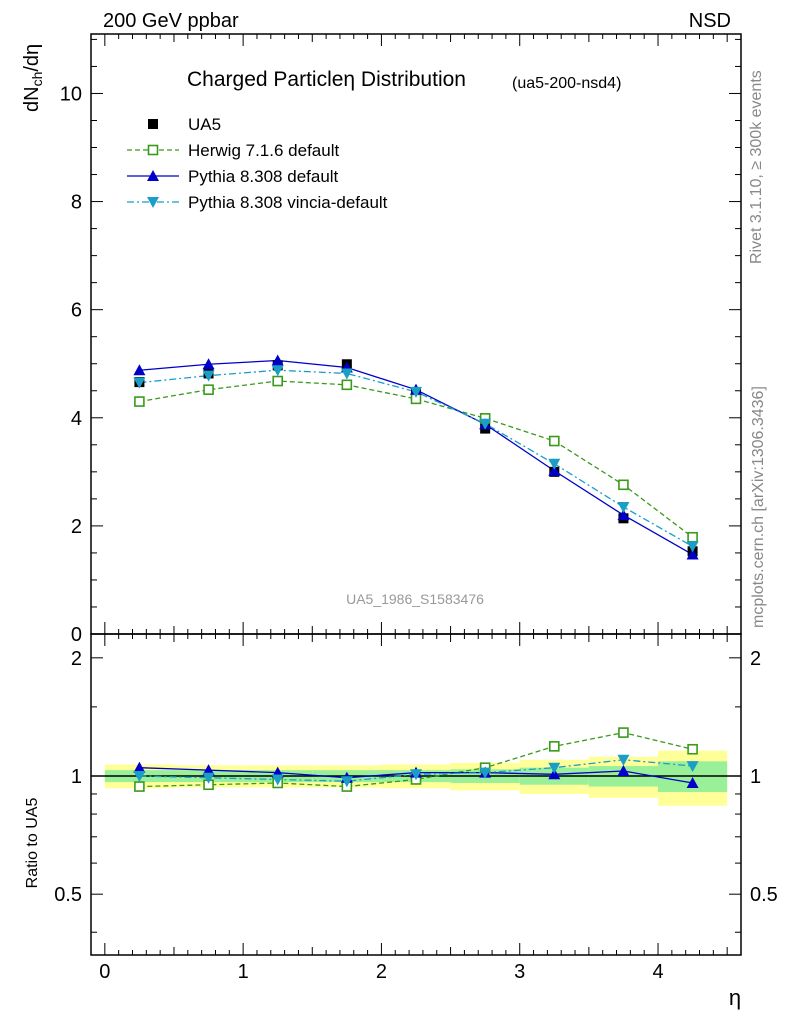 This screenshot has height=1024, width=786. Describe the element at coordinates (243, 972) in the screenshot. I see `x-tick-label: 1` at that location.